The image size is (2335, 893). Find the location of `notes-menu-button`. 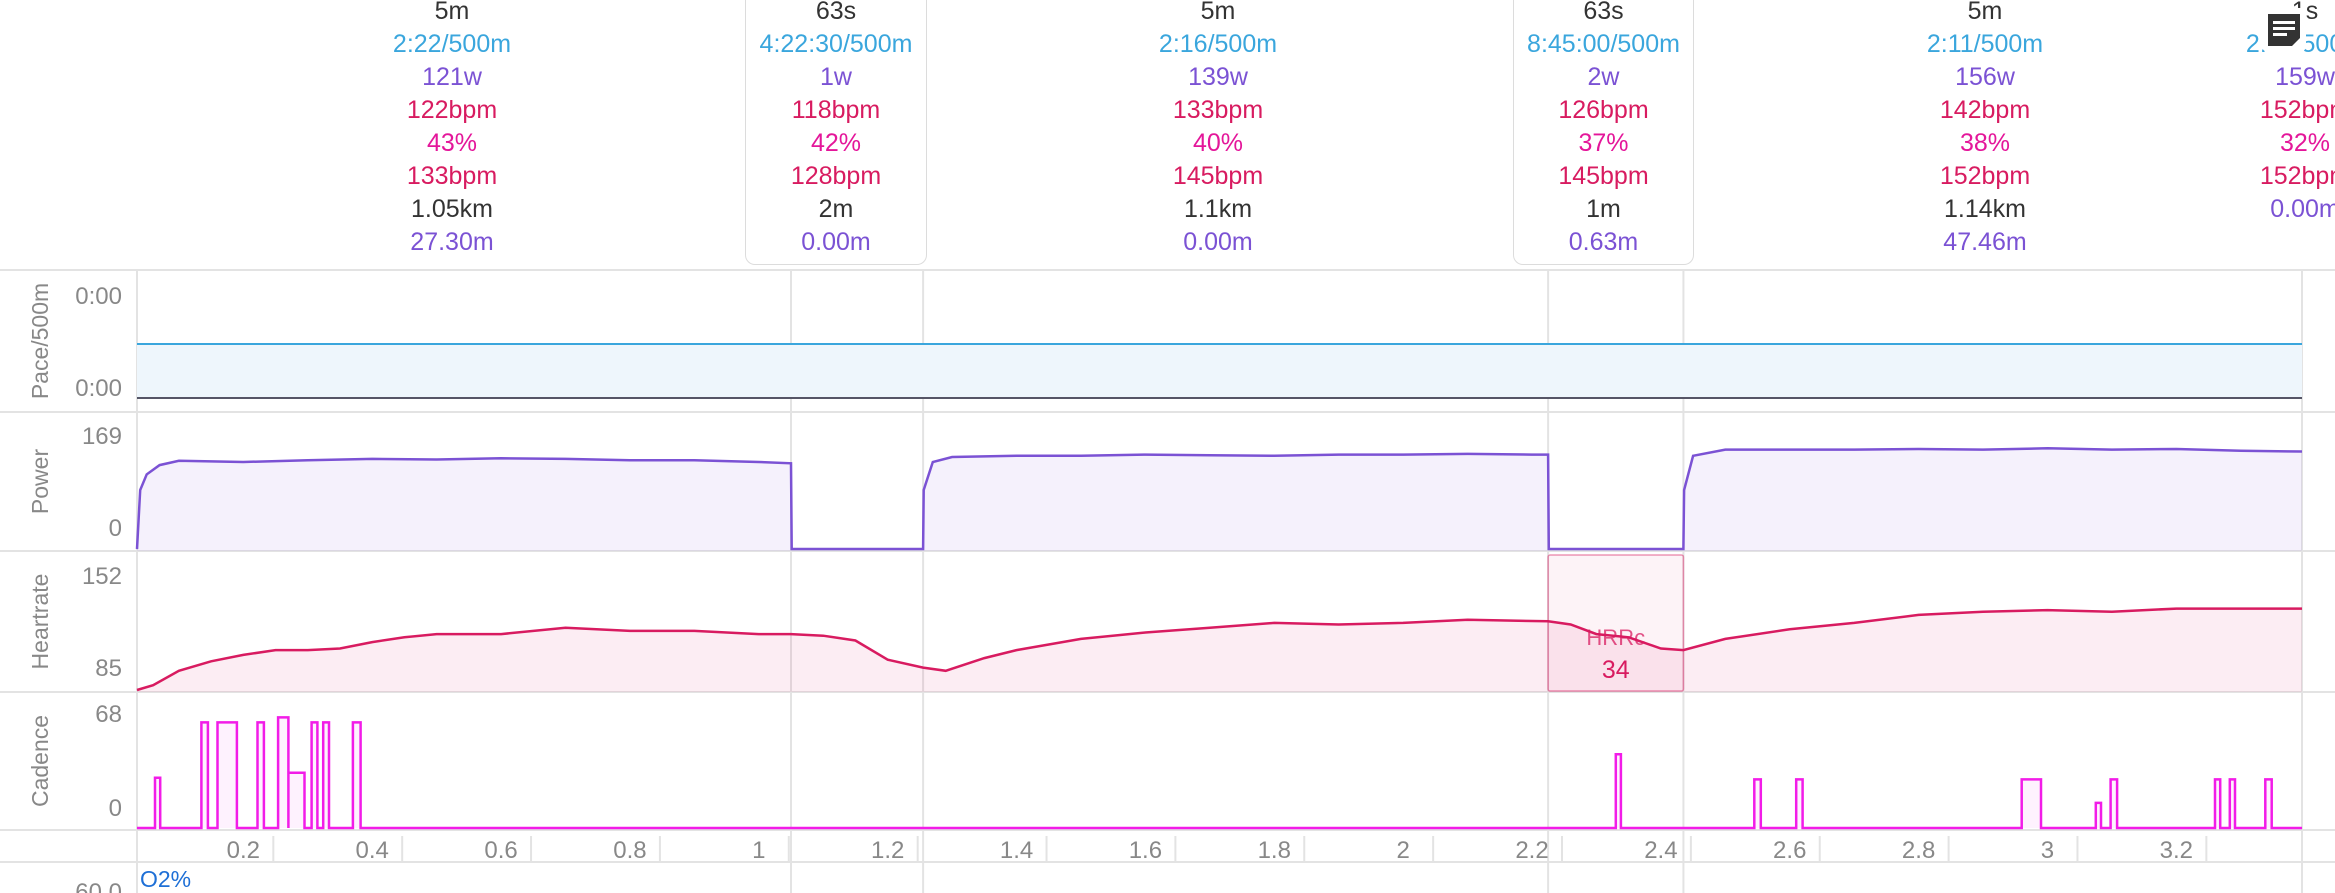

notes-menu-button is located at coordinates (2284, 30).